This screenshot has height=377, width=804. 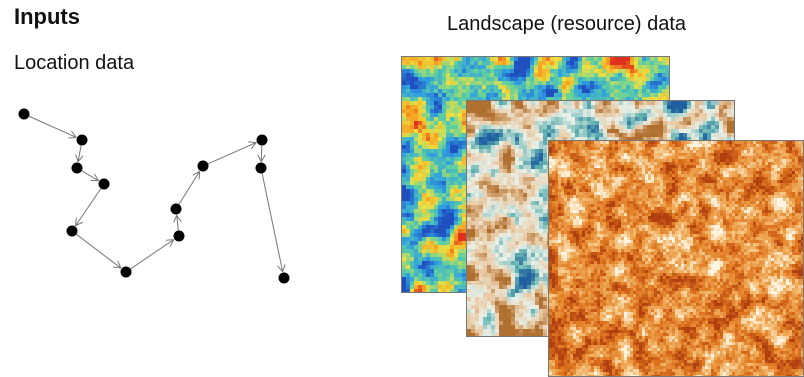 What do you see at coordinates (567, 24) in the screenshot?
I see `landscape-data-label: Landscape (resource) data` at bounding box center [567, 24].